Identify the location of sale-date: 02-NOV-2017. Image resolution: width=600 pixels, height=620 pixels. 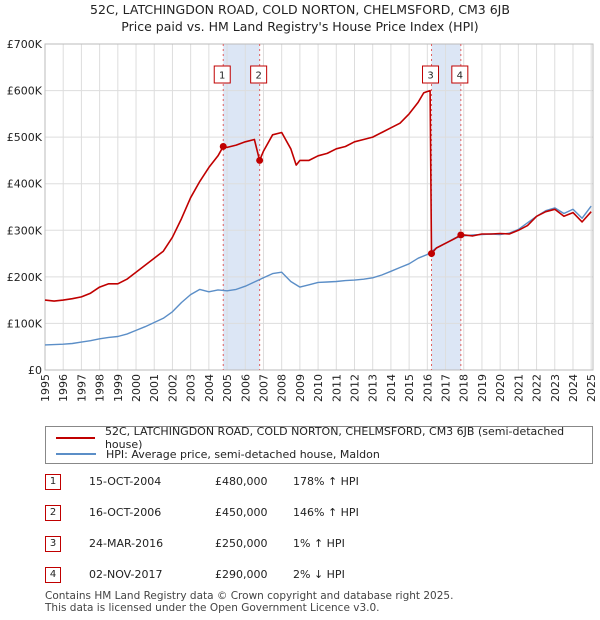
(126, 574).